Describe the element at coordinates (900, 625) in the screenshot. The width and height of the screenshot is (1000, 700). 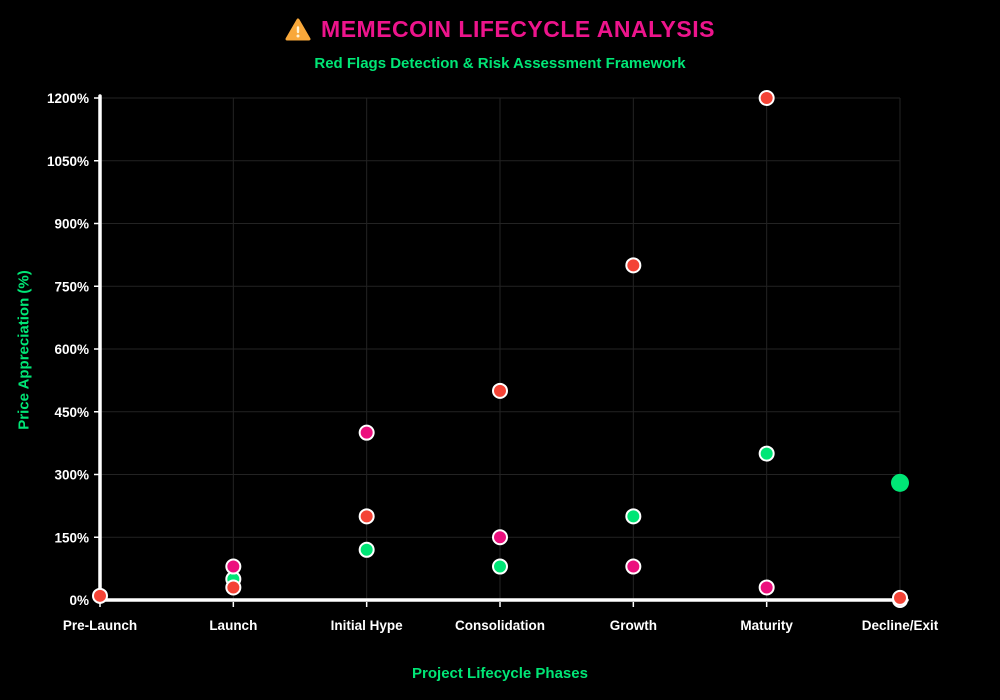
I see `x-tick-label: Decline/Exit` at that location.